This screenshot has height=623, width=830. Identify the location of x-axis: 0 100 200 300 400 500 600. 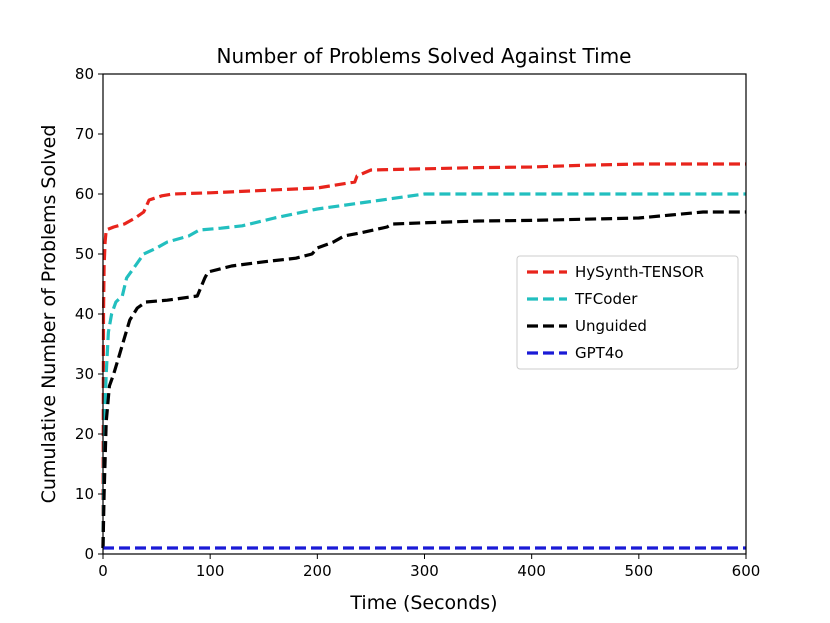
(429, 567).